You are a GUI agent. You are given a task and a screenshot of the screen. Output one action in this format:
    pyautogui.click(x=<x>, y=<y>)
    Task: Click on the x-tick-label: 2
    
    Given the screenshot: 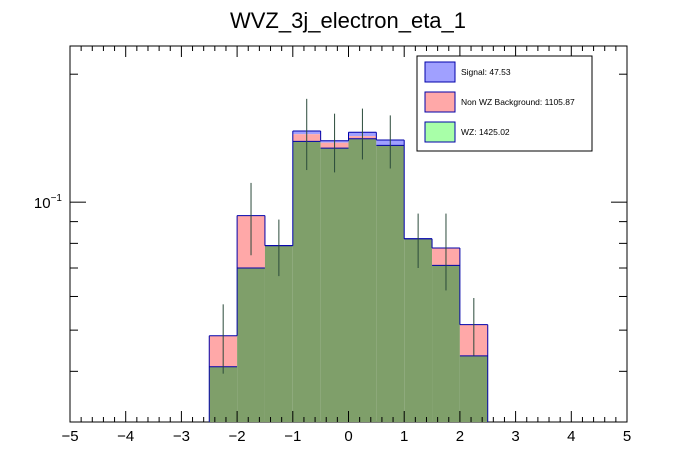 What is the action you would take?
    pyautogui.click(x=460, y=436)
    